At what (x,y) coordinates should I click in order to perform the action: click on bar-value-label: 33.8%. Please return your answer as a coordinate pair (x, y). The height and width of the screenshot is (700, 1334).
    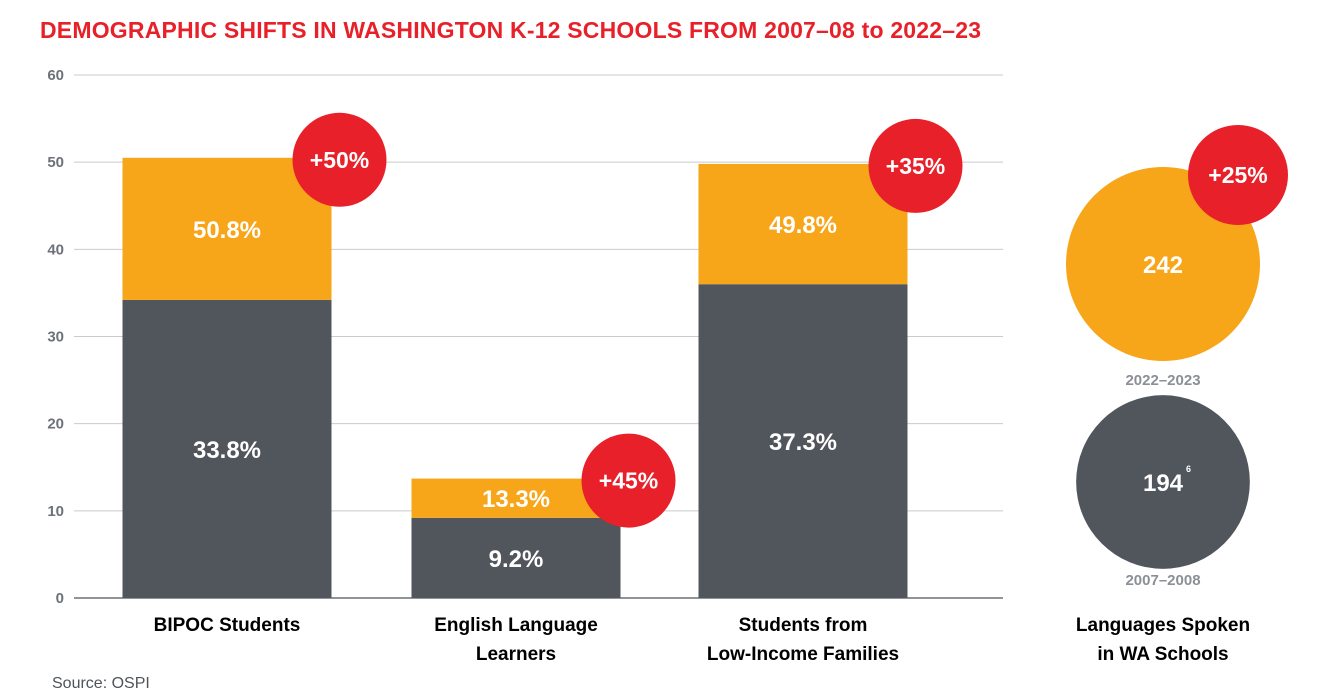
    Looking at the image, I should click on (227, 450).